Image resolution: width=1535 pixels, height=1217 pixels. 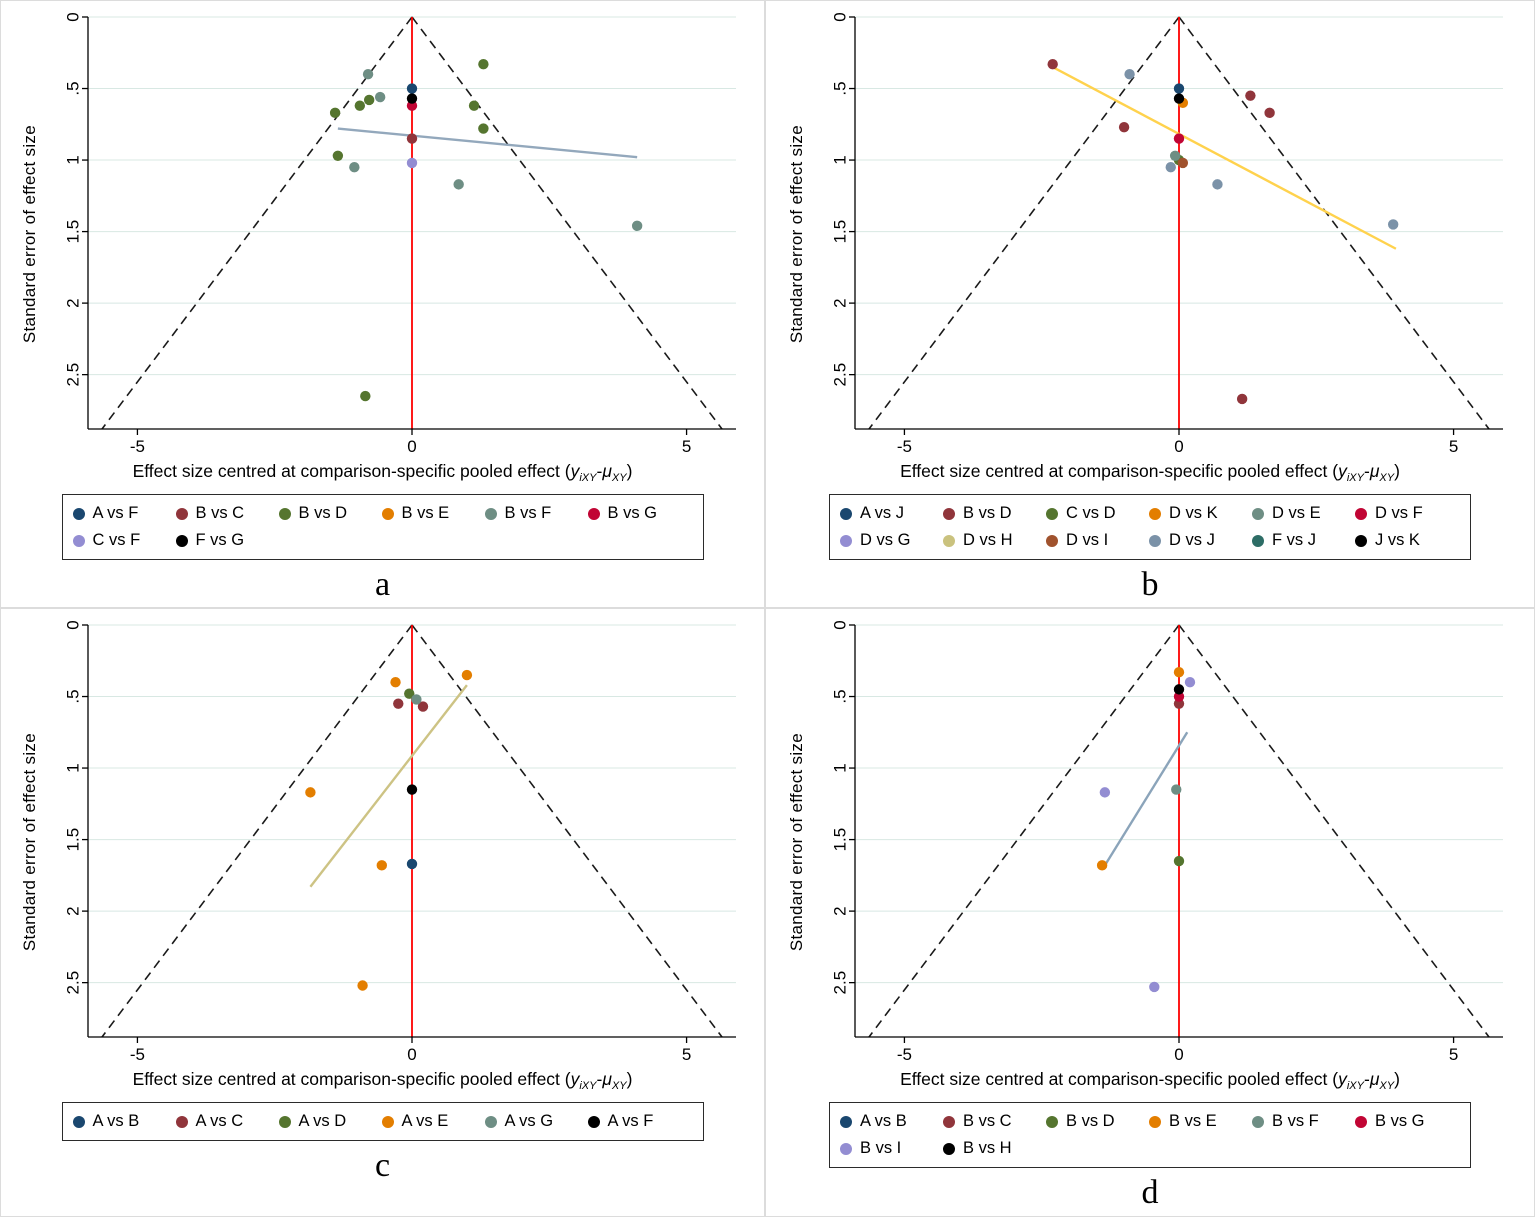 What do you see at coordinates (988, 540) in the screenshot?
I see `legend-label: D vs H` at bounding box center [988, 540].